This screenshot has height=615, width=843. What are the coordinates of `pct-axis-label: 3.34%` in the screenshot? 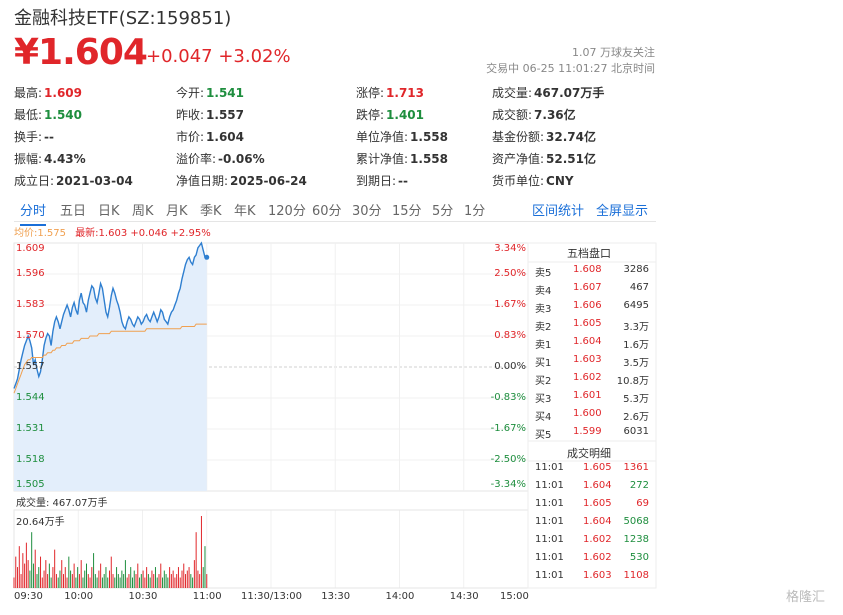 It's located at (510, 248).